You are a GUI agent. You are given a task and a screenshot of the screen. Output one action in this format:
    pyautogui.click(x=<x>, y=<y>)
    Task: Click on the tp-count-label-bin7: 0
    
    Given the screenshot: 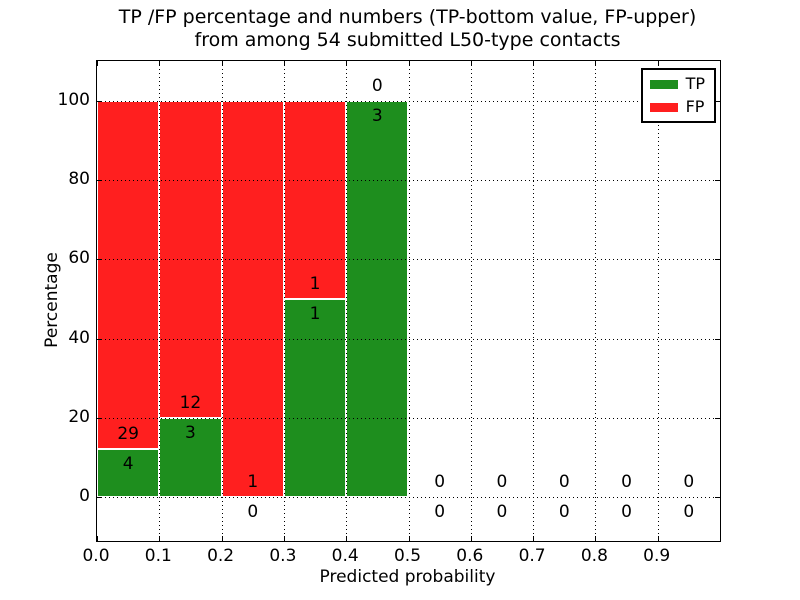 What is the action you would take?
    pyautogui.click(x=564, y=512)
    